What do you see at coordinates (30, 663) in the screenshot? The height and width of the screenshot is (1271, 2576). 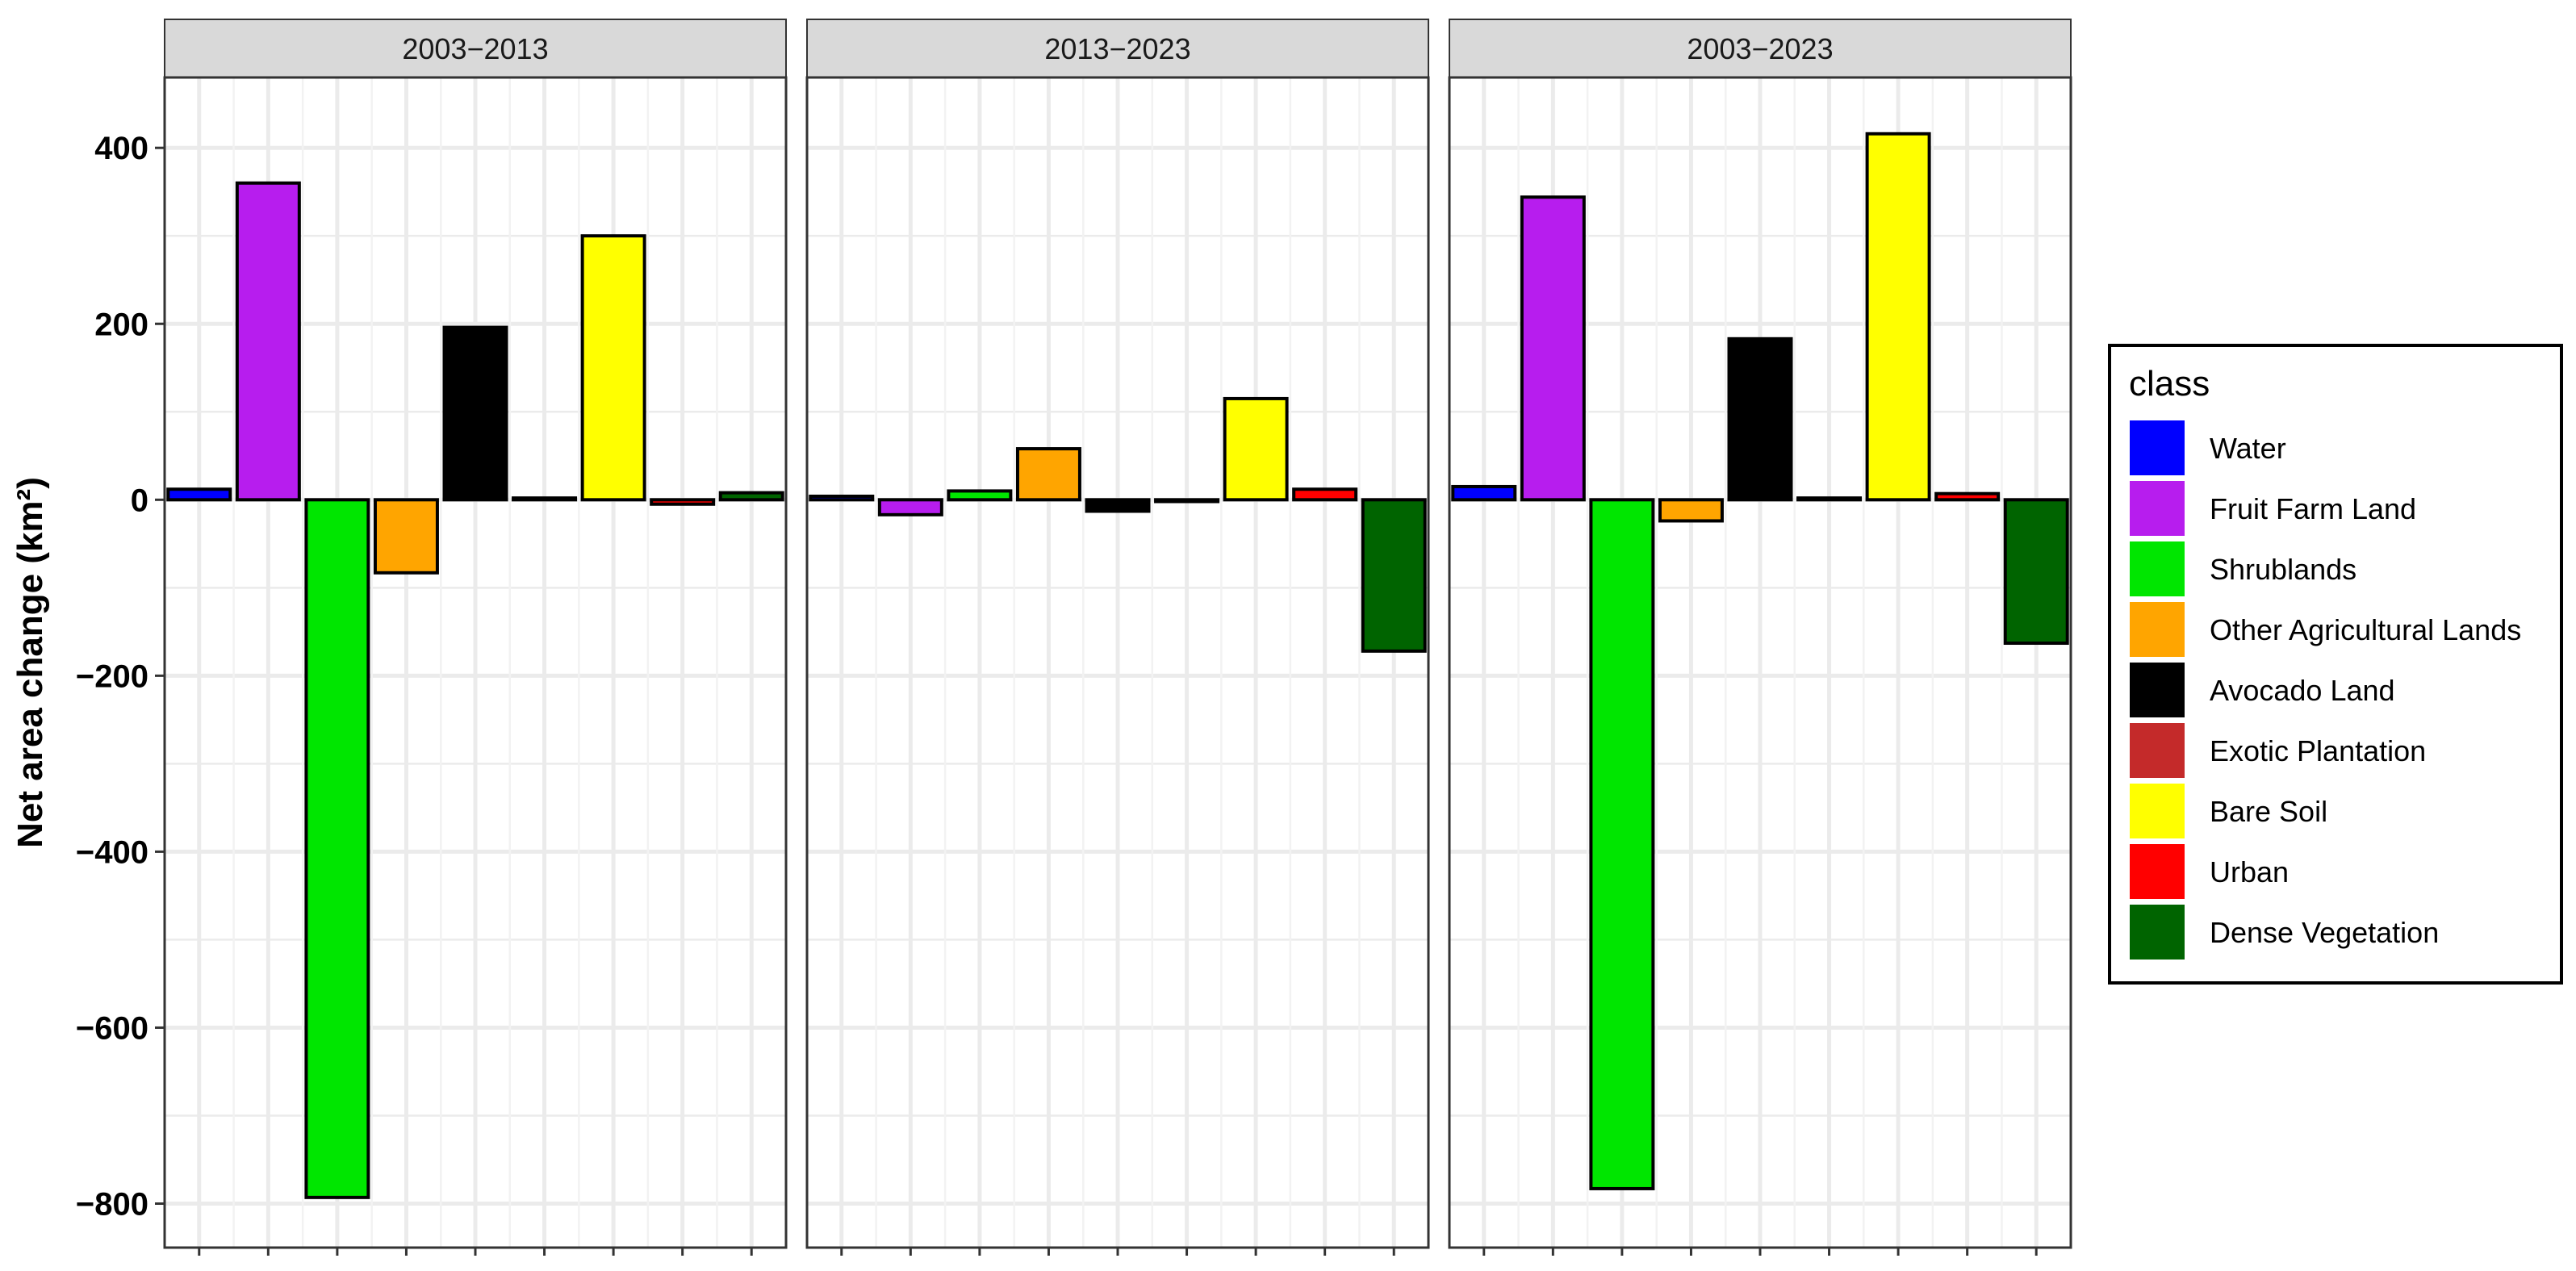 I see `y-axis-label: Net area change (km²)` at bounding box center [30, 663].